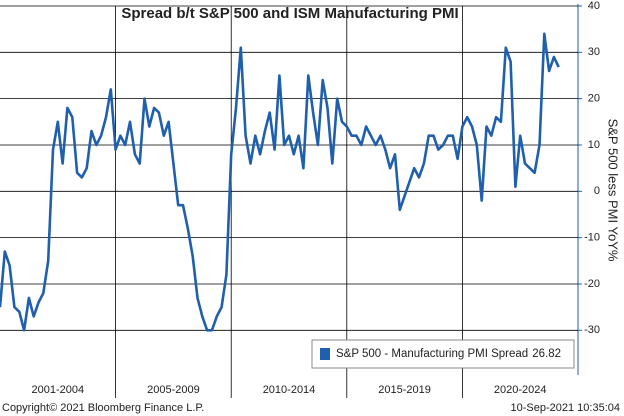 Image resolution: width=624 pixels, height=416 pixels. Describe the element at coordinates (594, 145) in the screenshot. I see `y-tick-label: 10` at that location.